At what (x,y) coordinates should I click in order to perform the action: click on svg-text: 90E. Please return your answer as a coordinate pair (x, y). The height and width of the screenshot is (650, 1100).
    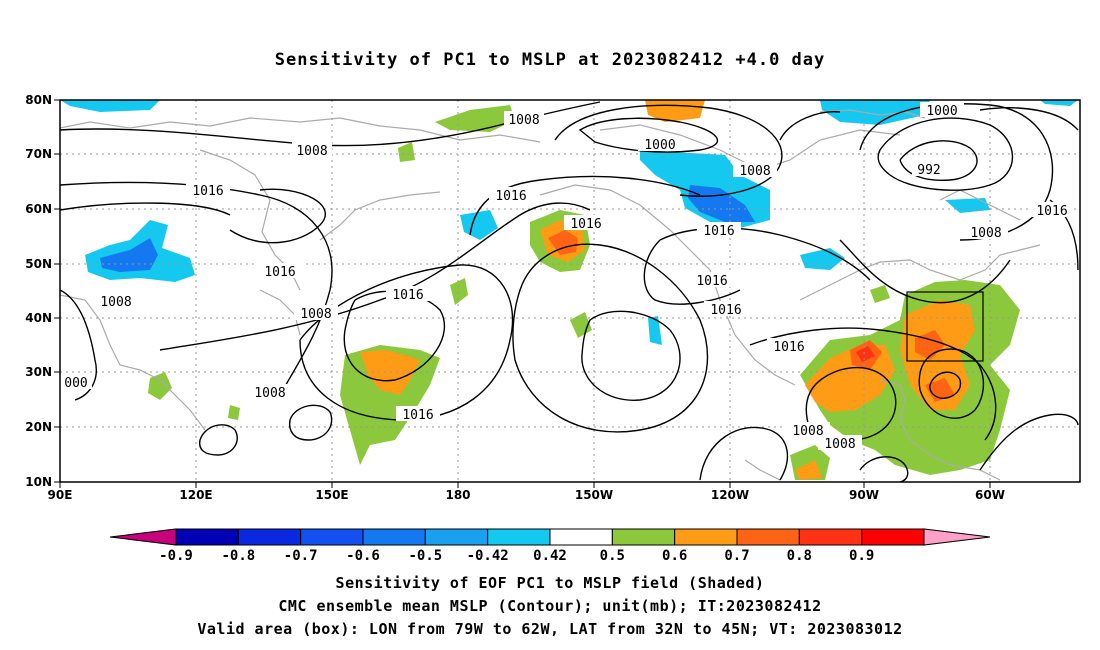
    Looking at the image, I should click on (60, 495).